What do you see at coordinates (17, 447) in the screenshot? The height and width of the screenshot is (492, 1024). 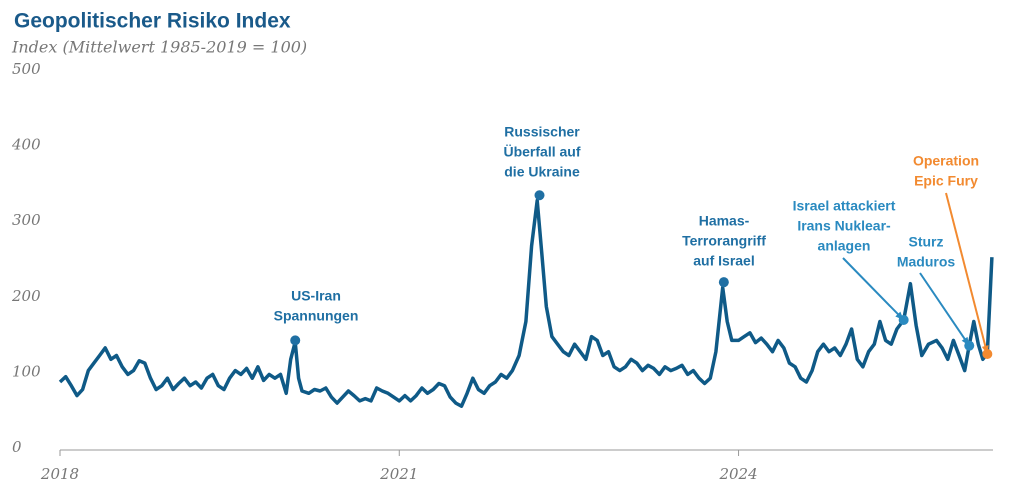 I see `y-tick-label: 0` at bounding box center [17, 447].